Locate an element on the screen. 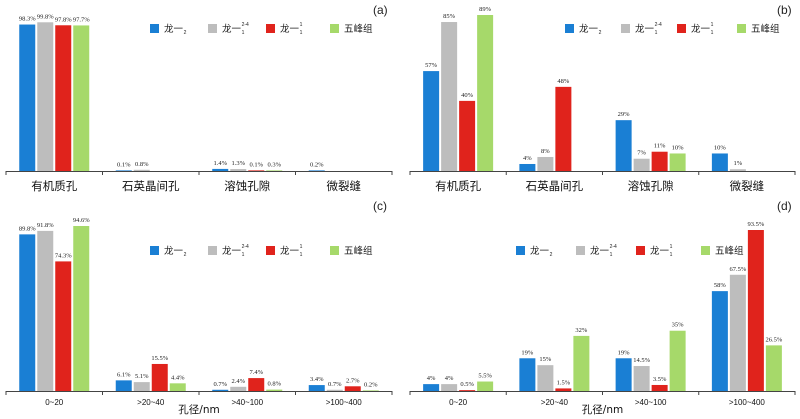 The height and width of the screenshot is (419, 800). data-label: 3.5% is located at coordinates (660, 379).